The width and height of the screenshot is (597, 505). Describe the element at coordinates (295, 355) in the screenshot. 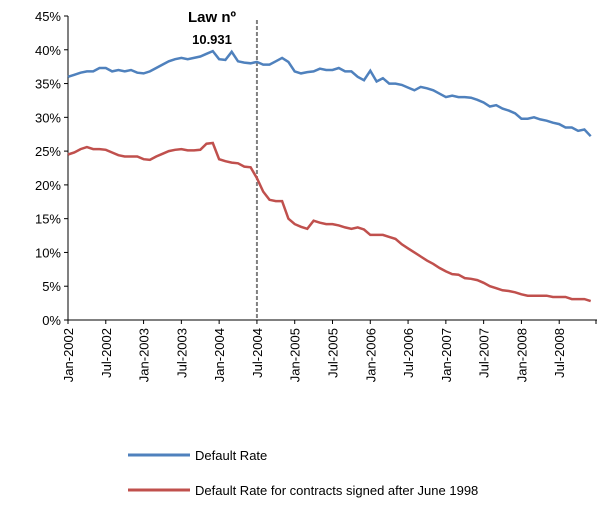

I see `x-tick-label: Jan-2005` at that location.